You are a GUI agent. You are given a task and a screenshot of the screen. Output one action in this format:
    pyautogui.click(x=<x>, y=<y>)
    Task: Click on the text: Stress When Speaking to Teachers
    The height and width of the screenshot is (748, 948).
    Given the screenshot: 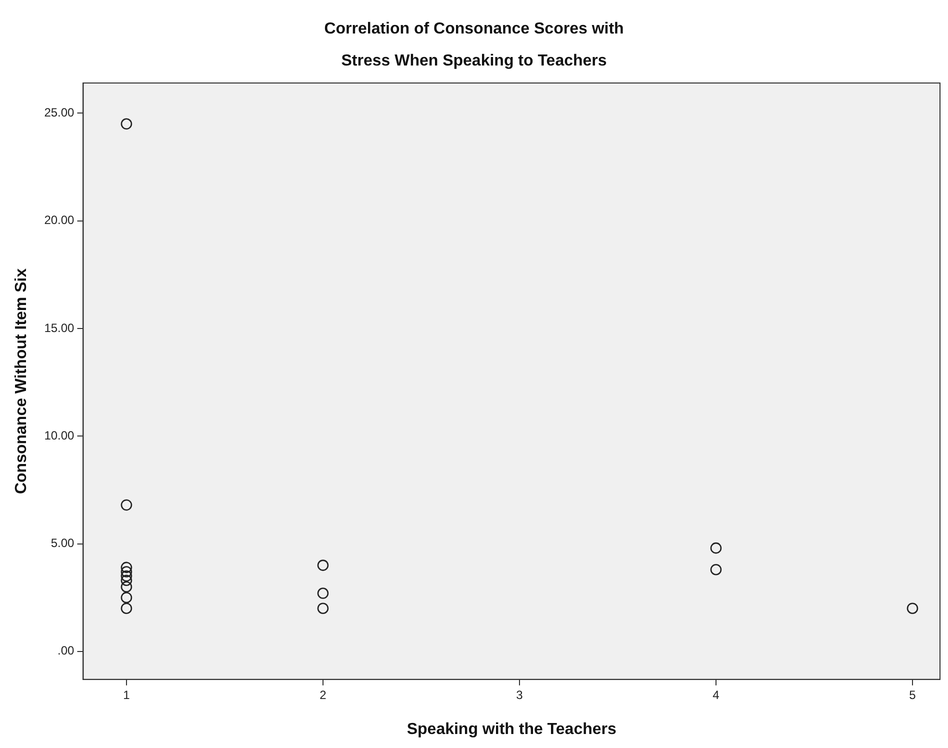 What is the action you would take?
    pyautogui.click(x=474, y=61)
    